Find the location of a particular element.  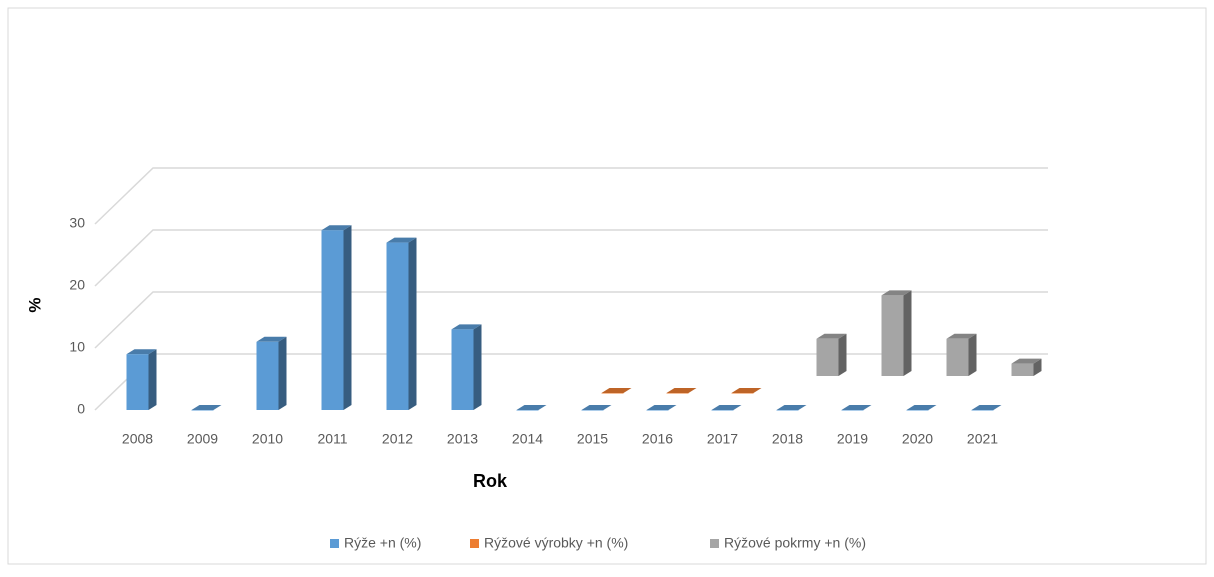

y-tick-label: 0 is located at coordinates (81, 409).